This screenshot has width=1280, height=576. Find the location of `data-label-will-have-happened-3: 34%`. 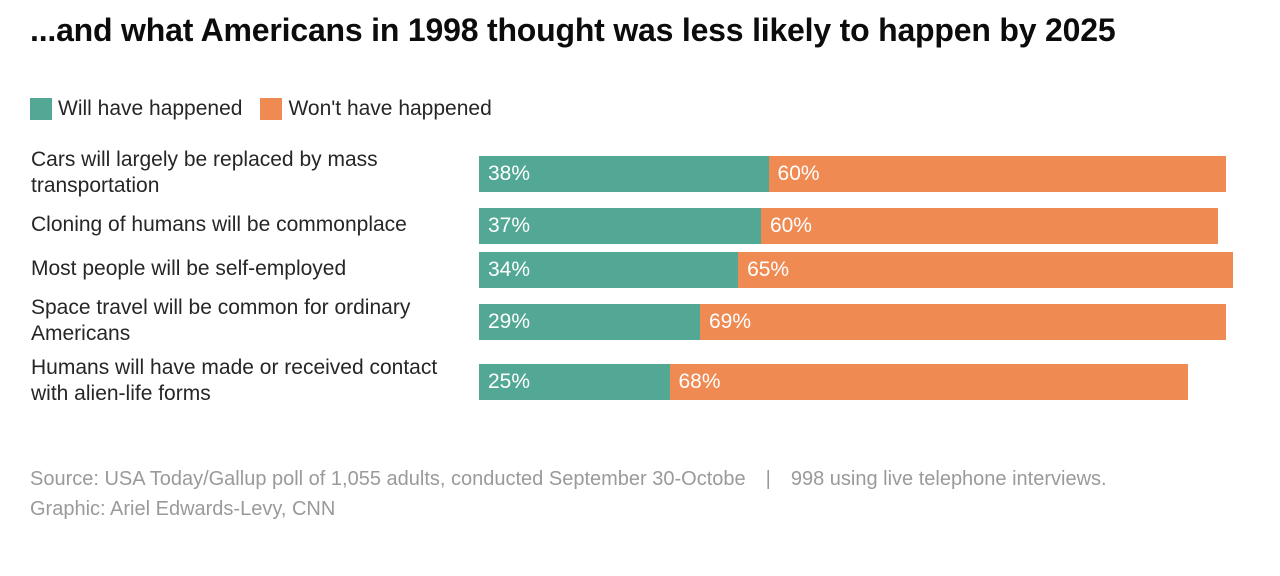

data-label-will-have-happened-3: 34% is located at coordinates (509, 269).